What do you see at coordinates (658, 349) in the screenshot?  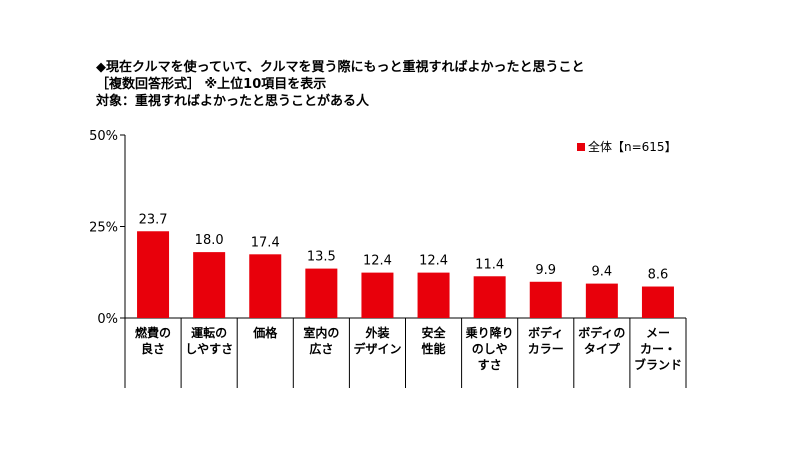 I see `x-tick-label: カー・` at bounding box center [658, 349].